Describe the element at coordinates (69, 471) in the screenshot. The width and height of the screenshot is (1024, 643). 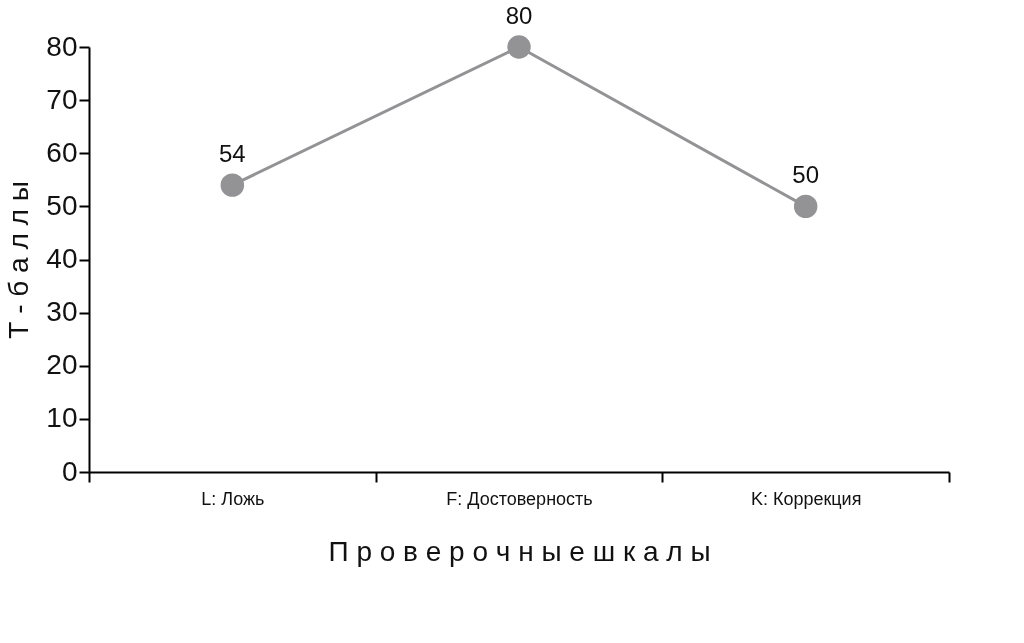
I see `y-tick-label: 0` at that location.